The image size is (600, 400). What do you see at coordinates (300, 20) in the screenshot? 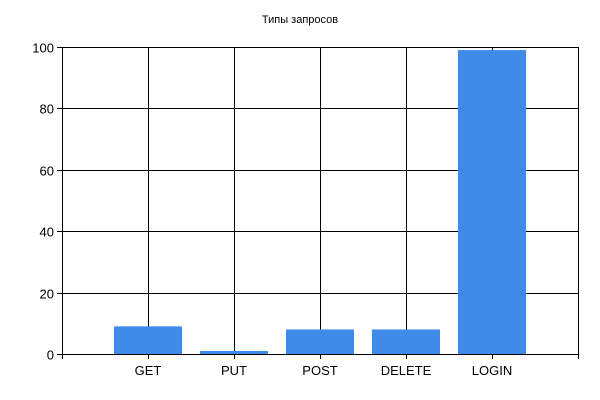
I see `chart-title: Типы запросов` at bounding box center [300, 20].